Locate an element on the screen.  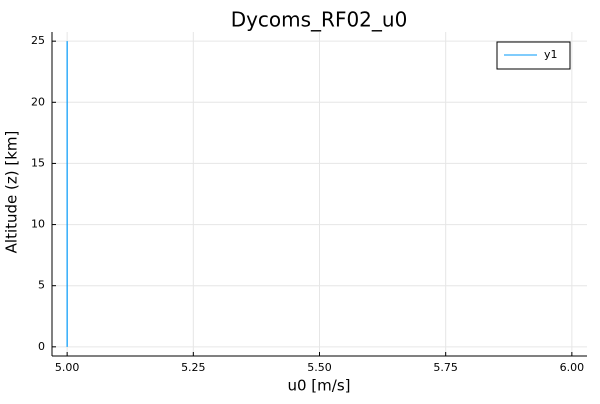
y-tick-label: 0 is located at coordinates (41, 346).